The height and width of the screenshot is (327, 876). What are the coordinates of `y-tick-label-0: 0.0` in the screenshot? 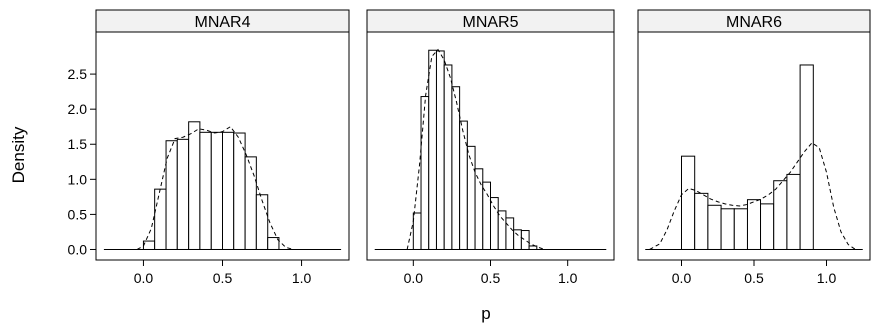 It's located at (78, 249).